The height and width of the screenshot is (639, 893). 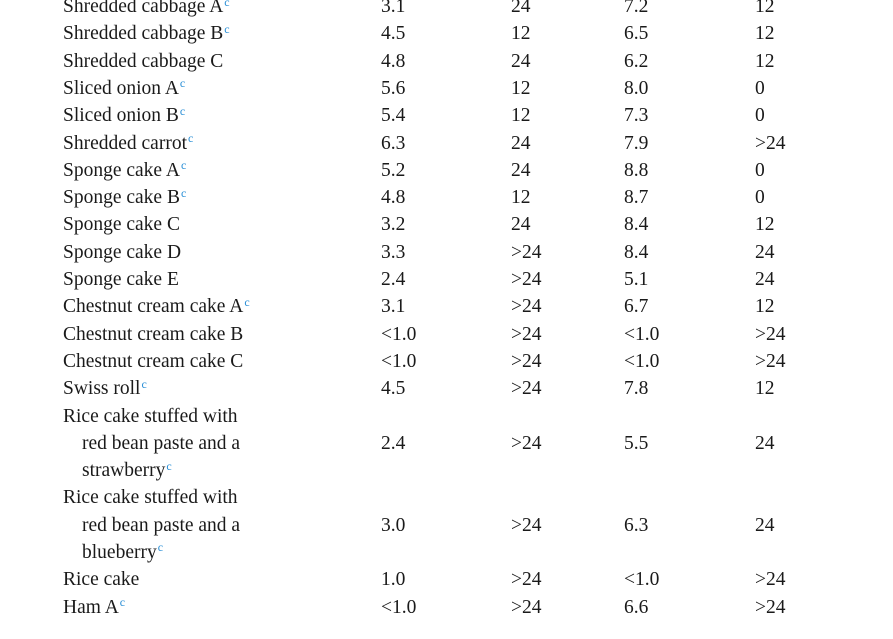 What do you see at coordinates (393, 170) in the screenshot?
I see `value-cell-v1: 5.2` at bounding box center [393, 170].